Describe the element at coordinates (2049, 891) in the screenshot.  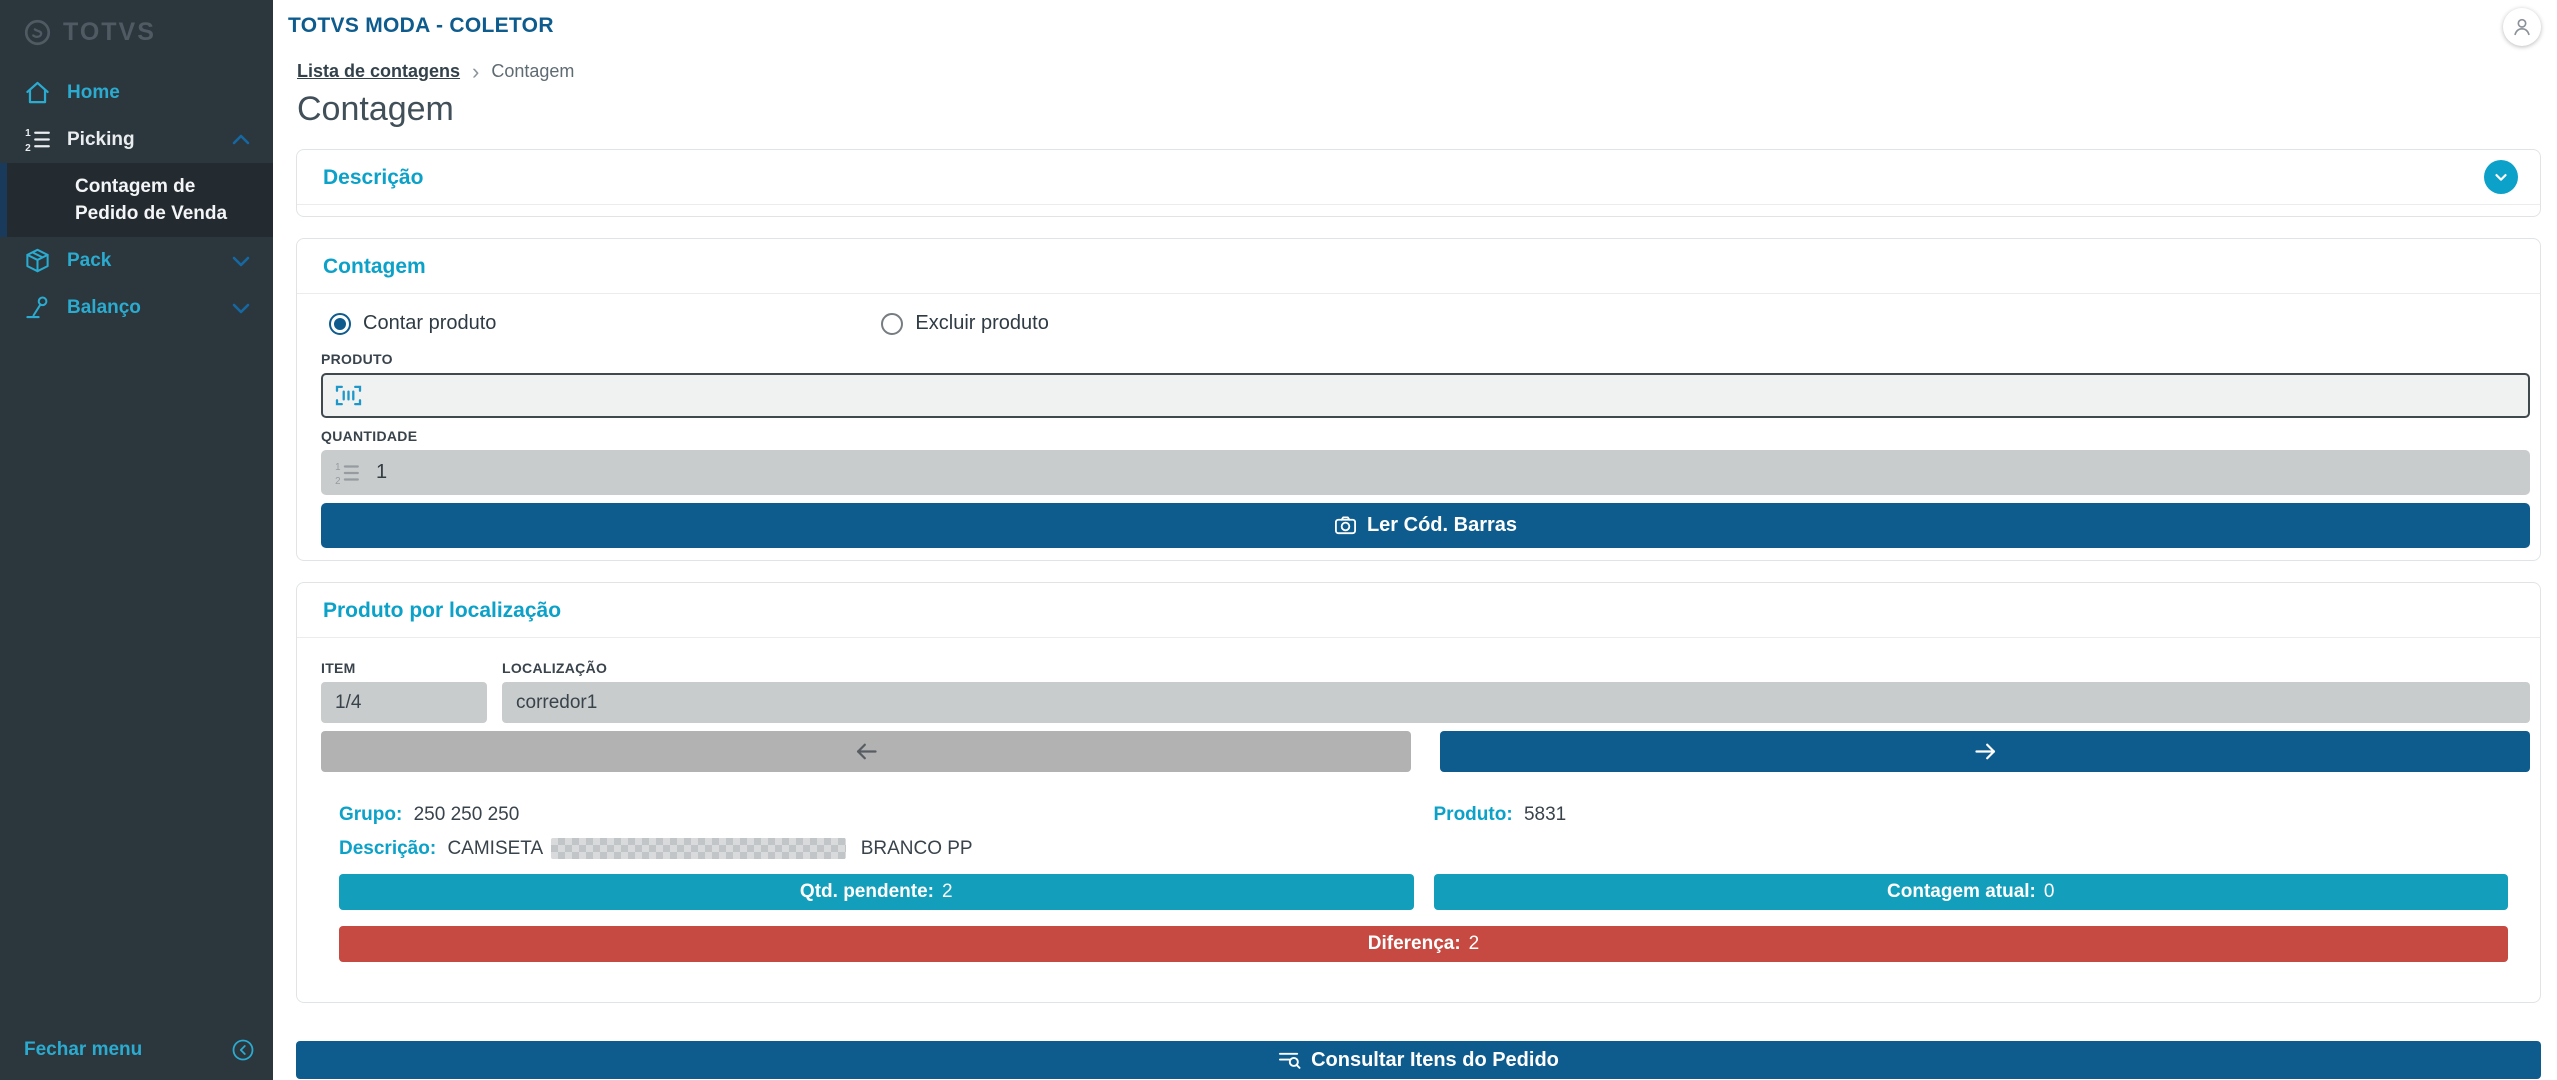
I see `contagem-atual-value: 0` at that location.